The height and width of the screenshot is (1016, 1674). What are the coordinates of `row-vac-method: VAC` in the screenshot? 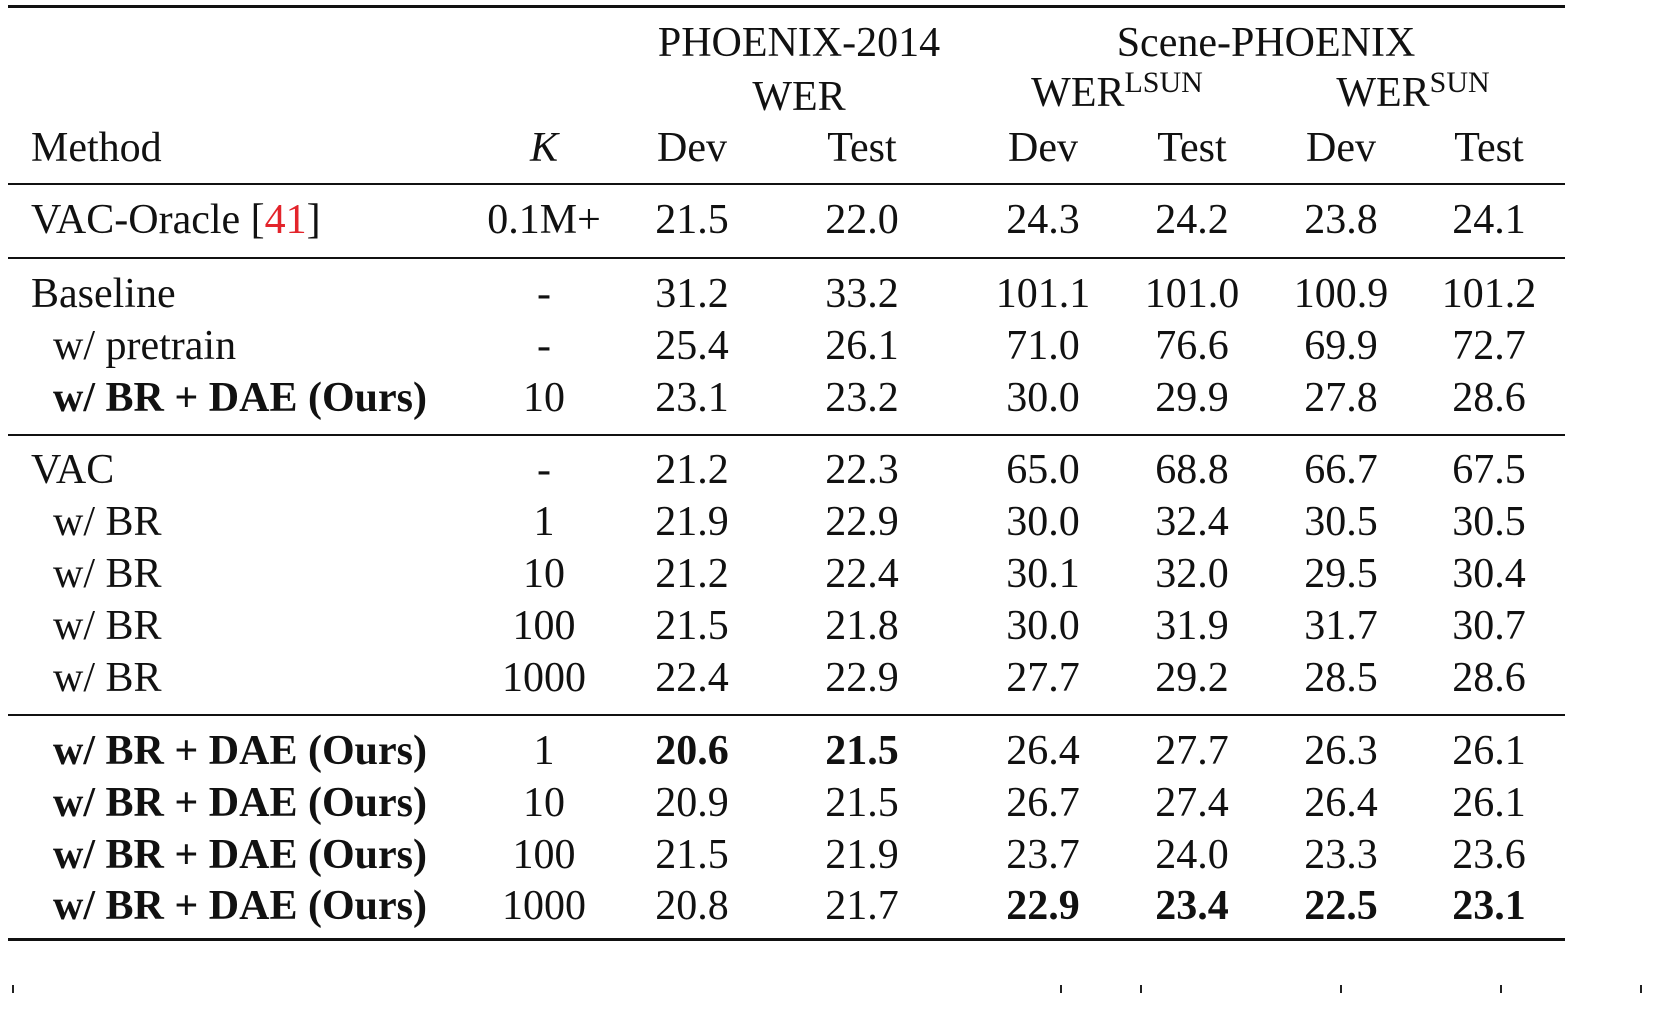 It's located at (73, 470).